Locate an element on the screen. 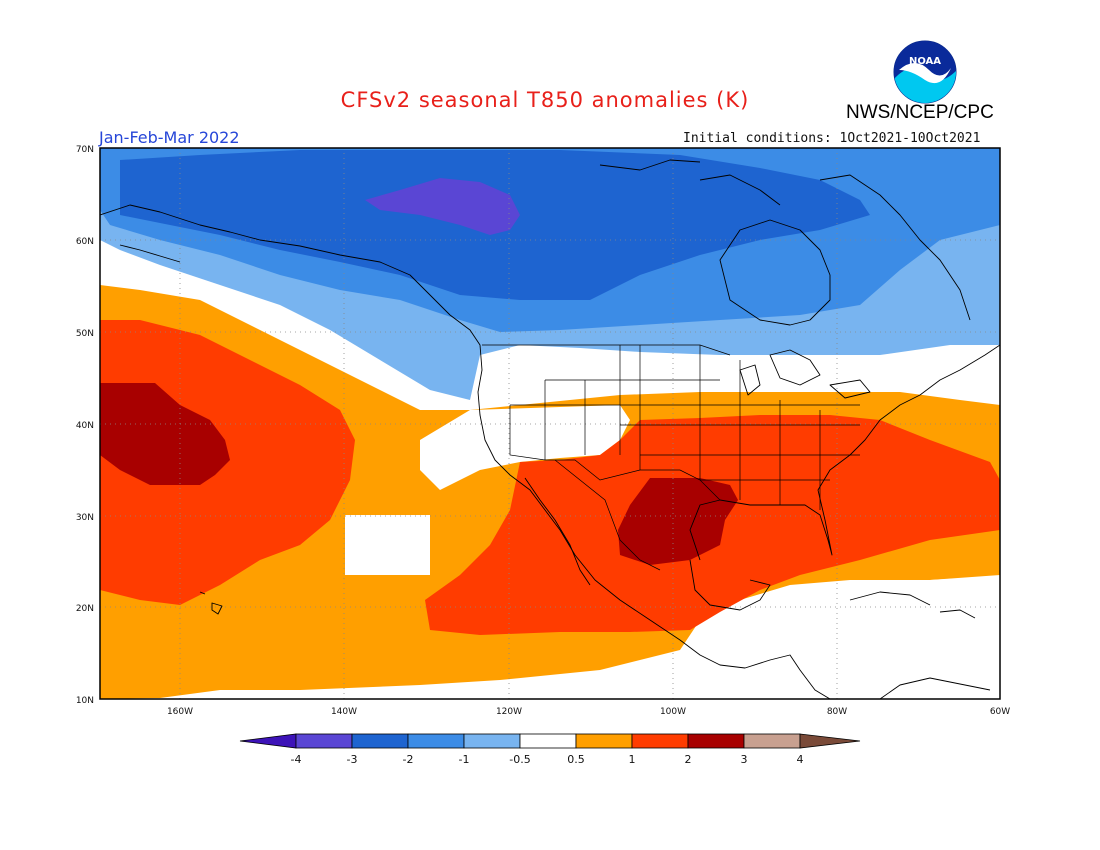 The width and height of the screenshot is (1100, 850). colorbar-label: -3 is located at coordinates (352, 759).